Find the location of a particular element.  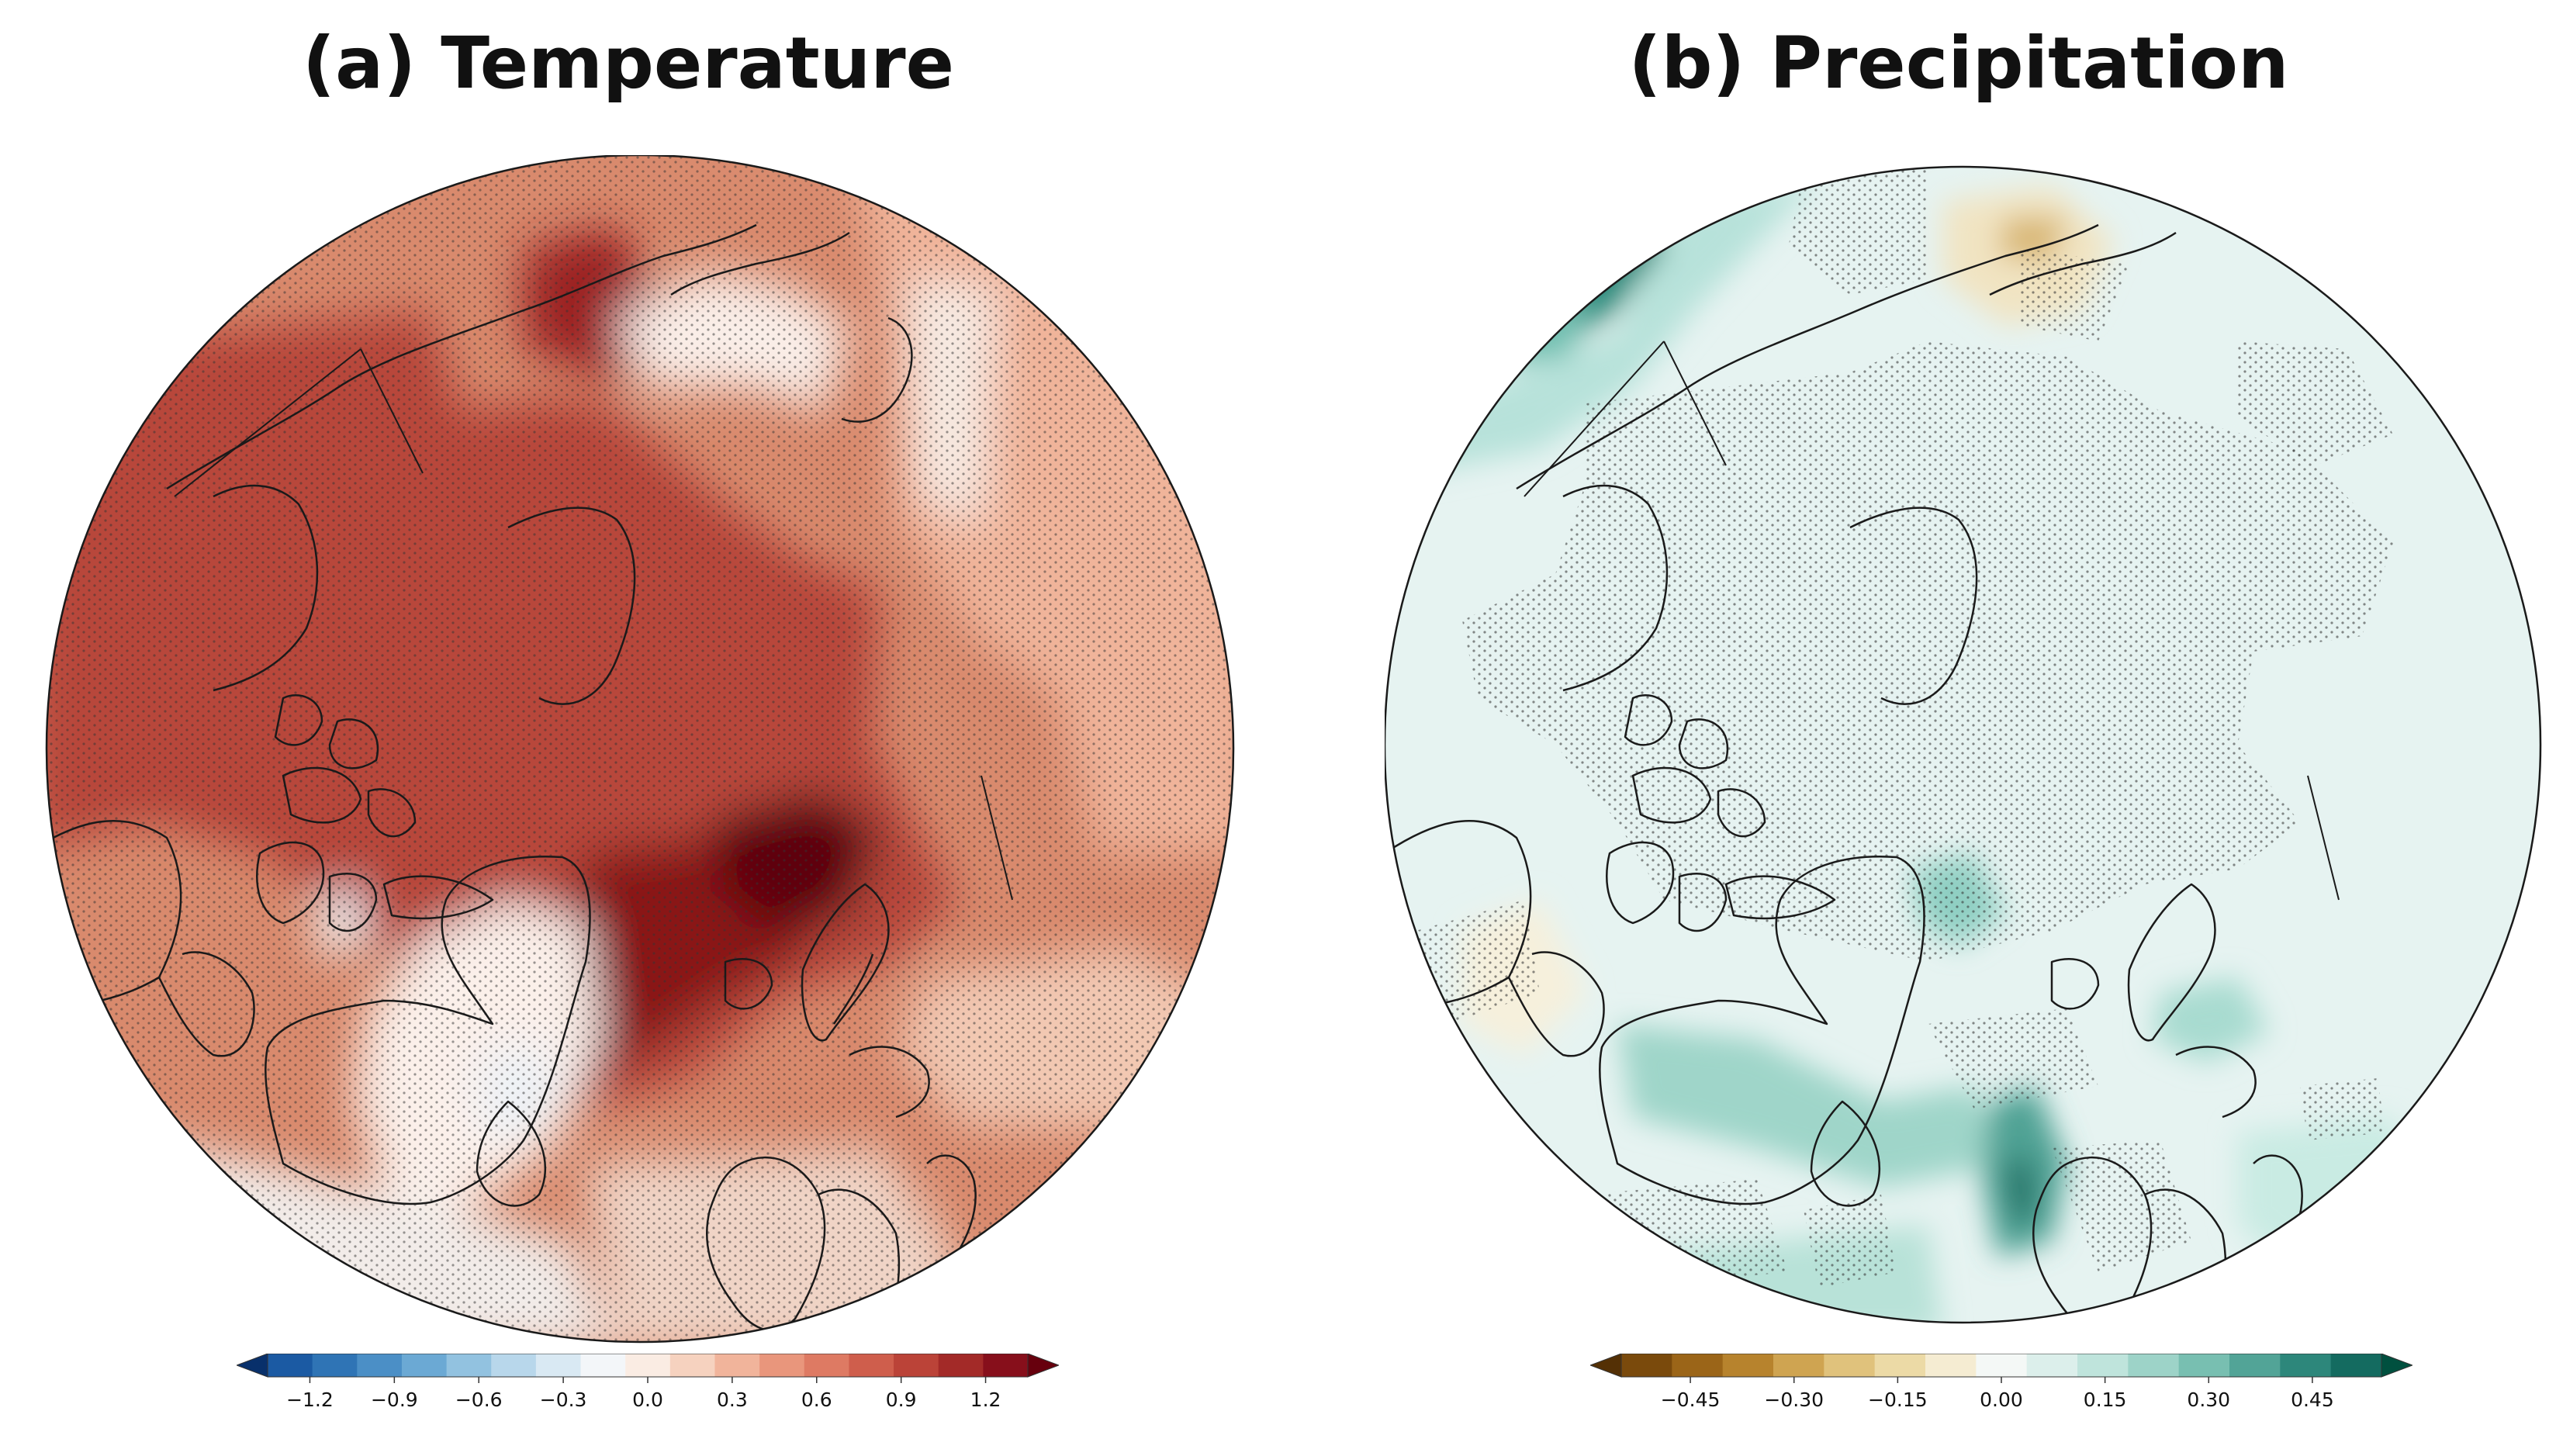

precipitation-colorbar-ticks: −0.45 −0.30 −0.15 0.00 0.15 0.30 0.45 is located at coordinates (1997, 1394).